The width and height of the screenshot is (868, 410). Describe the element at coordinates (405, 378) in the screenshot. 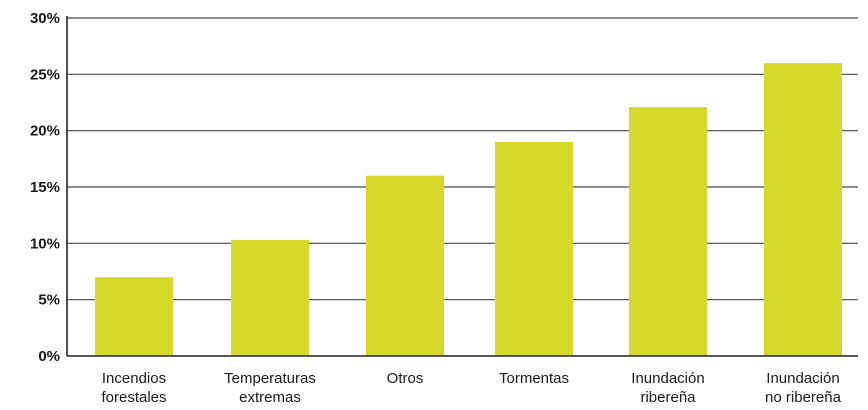

I see `x-tick-label: Otros` at that location.